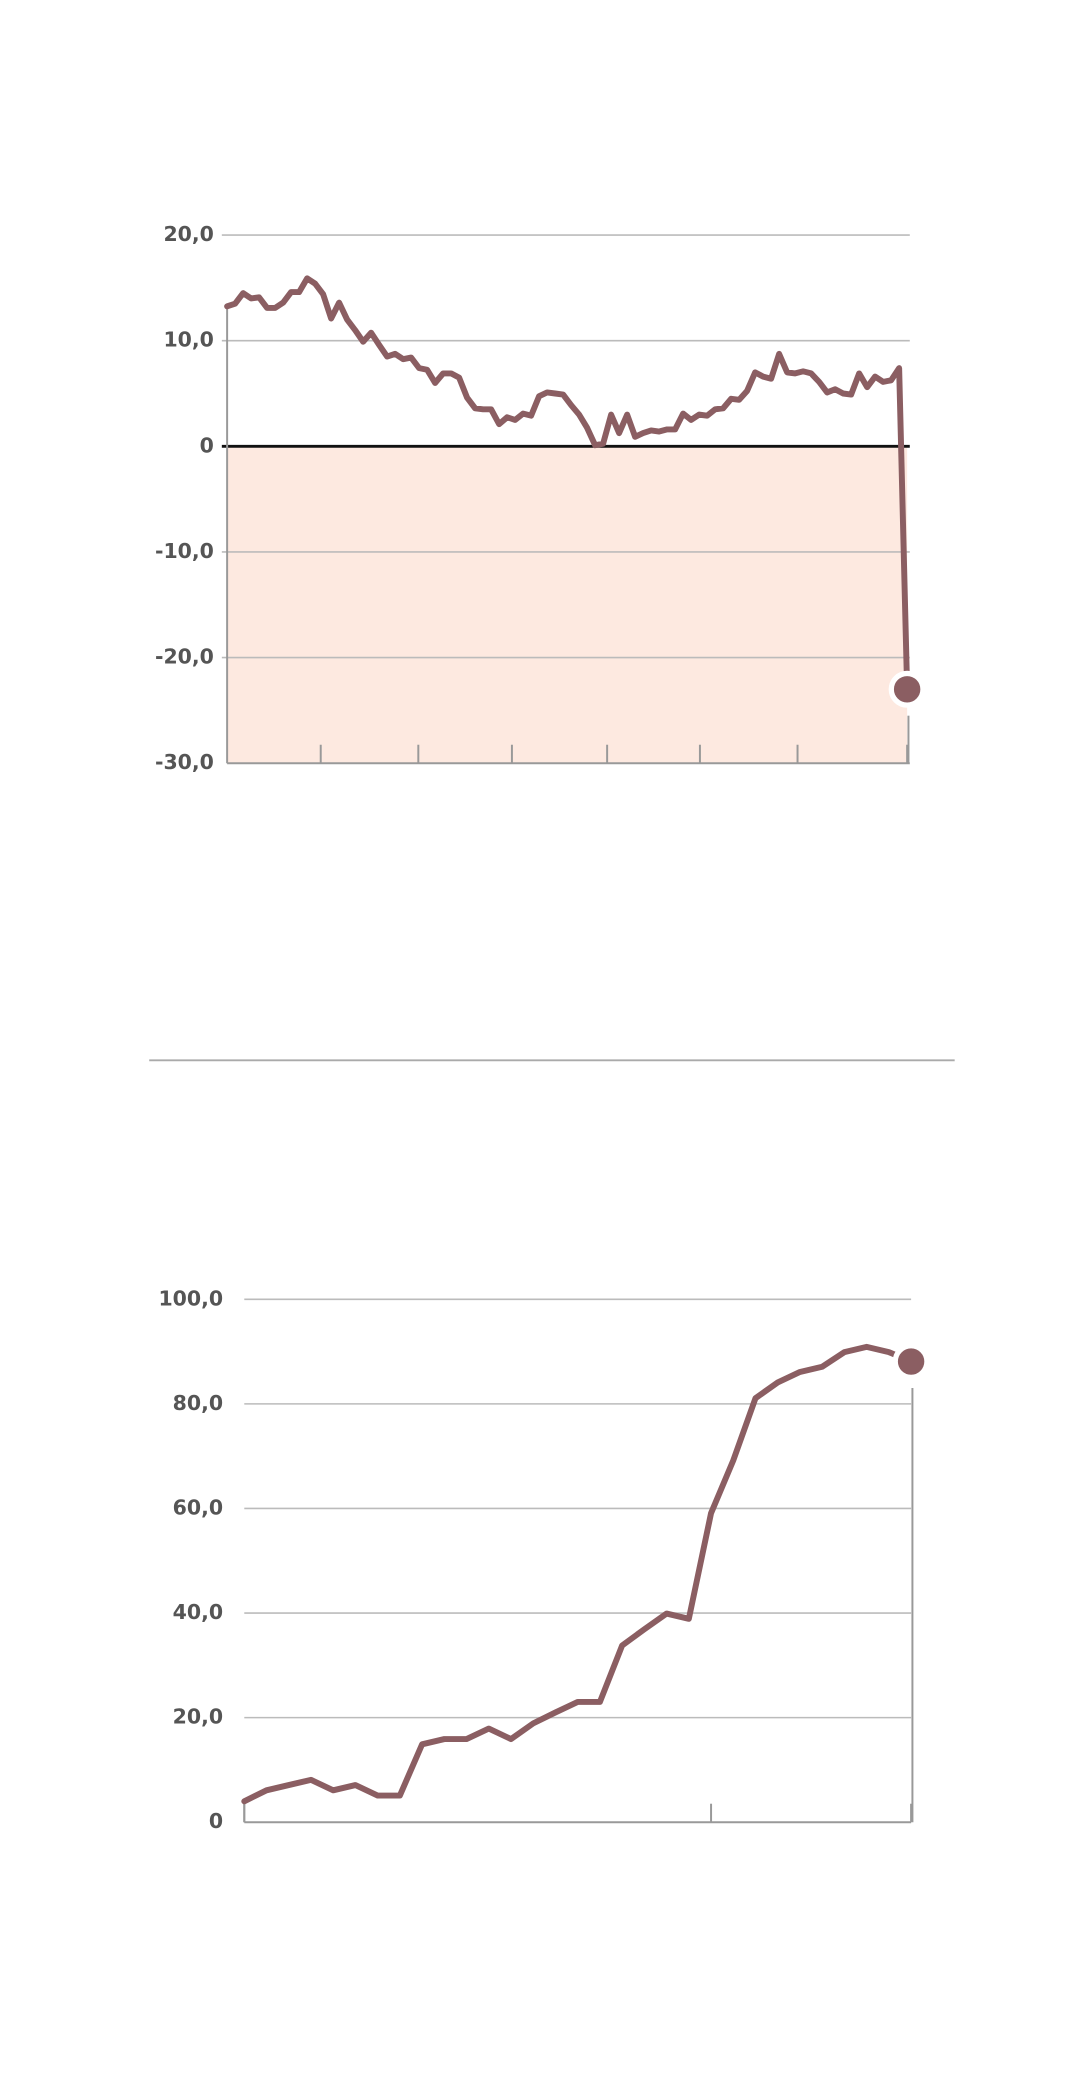 The width and height of the screenshot is (1092, 2076). What do you see at coordinates (198, 1403) in the screenshot?
I see `y-tick-label: 80,0` at bounding box center [198, 1403].